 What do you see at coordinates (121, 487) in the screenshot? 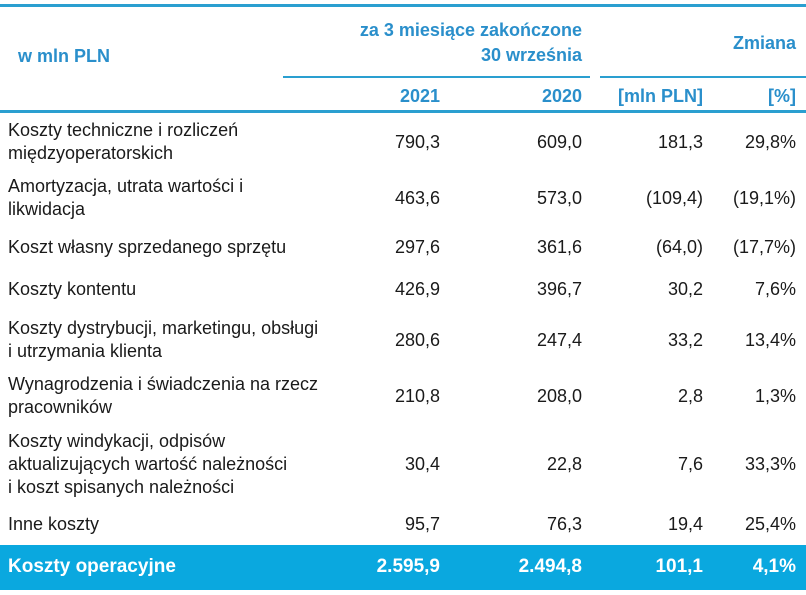
I see `row-label-line: i koszt spisanych należności` at bounding box center [121, 487].